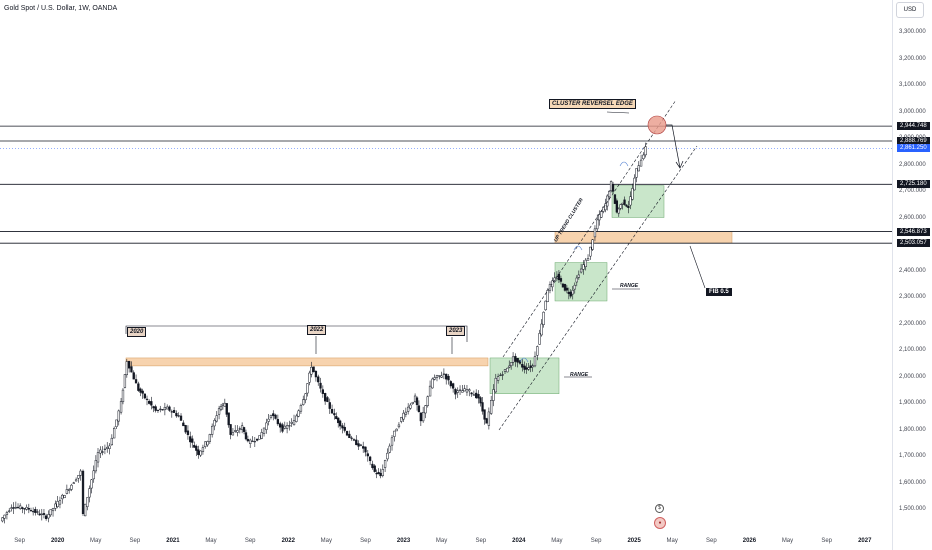 This screenshot has width=932, height=550. I want to click on price-level-label: 2,944.748, so click(913, 126).